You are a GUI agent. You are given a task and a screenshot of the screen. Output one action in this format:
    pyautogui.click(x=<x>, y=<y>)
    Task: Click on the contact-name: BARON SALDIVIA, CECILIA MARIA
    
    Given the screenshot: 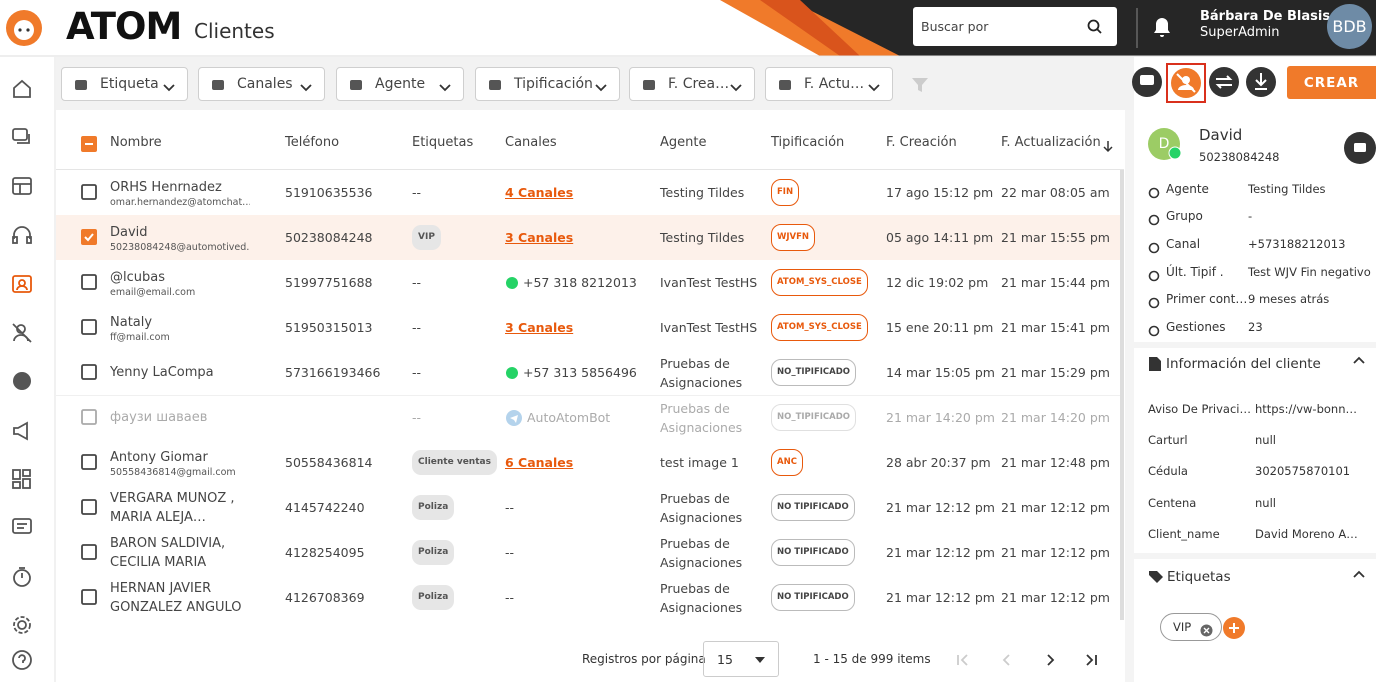 What is the action you would take?
    pyautogui.click(x=168, y=552)
    